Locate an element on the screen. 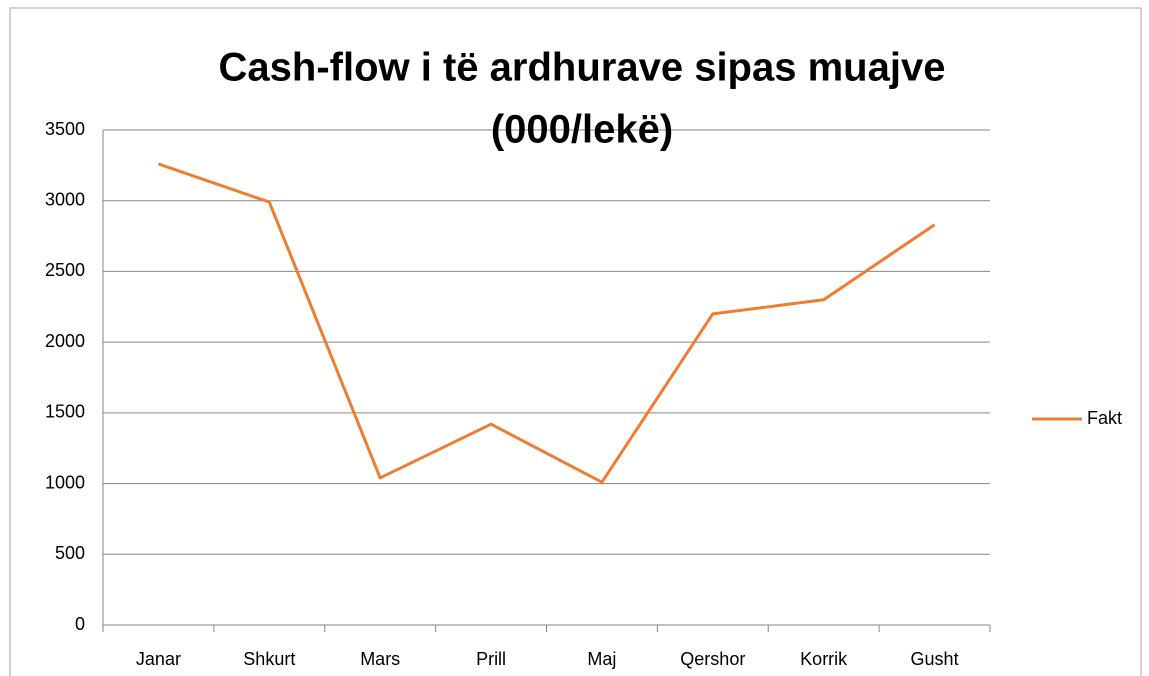 This screenshot has height=676, width=1149. y-tick-label: 3000 is located at coordinates (65, 199).